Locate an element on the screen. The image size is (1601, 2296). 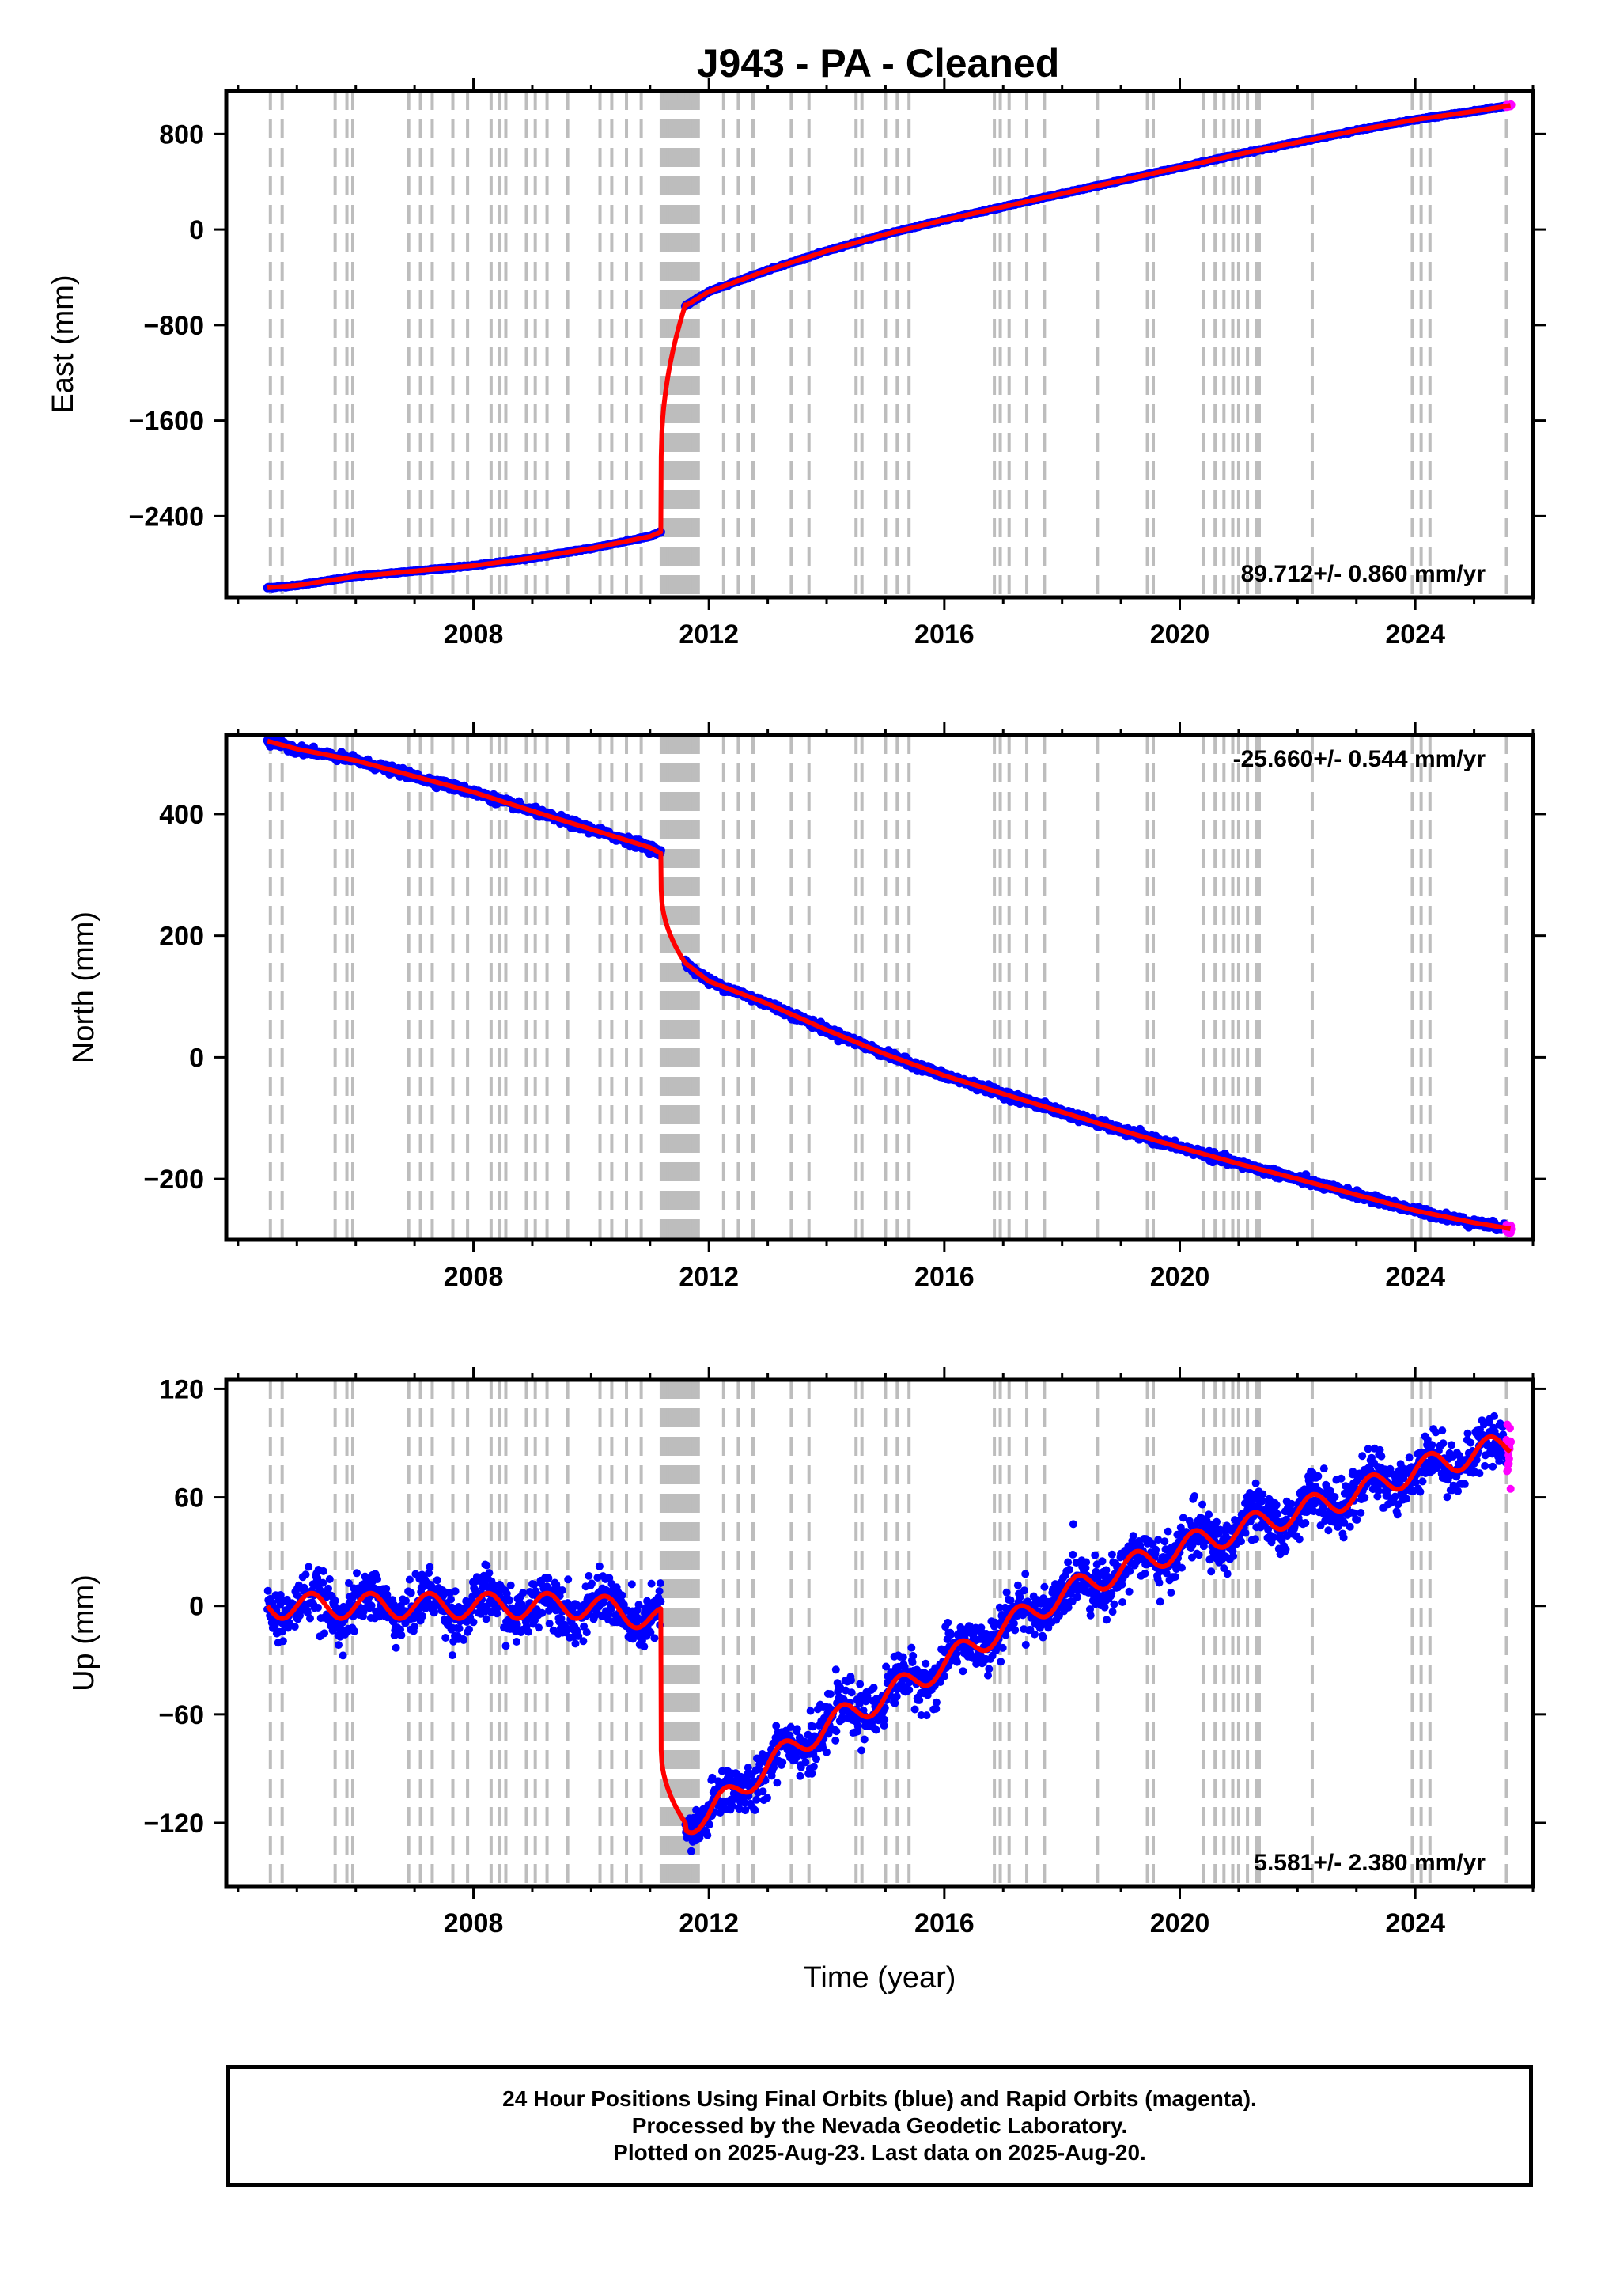
x-tick-label: 2024 is located at coordinates (1415, 634).